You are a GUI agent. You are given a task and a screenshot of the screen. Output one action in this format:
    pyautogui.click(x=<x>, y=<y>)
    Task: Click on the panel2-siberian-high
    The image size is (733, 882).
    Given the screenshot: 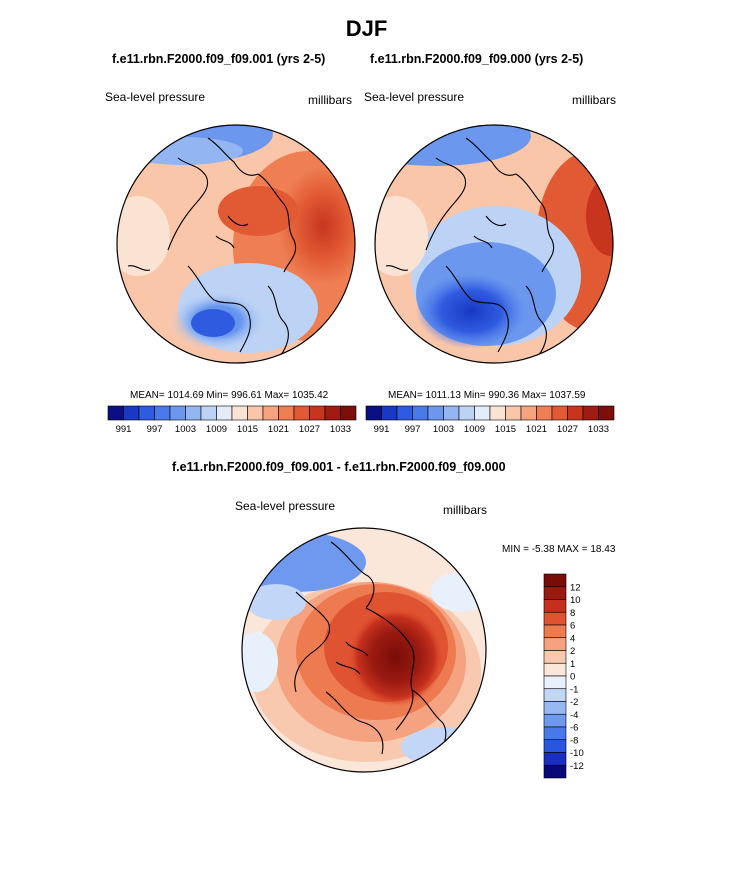 What is the action you would take?
    pyautogui.click(x=599, y=216)
    